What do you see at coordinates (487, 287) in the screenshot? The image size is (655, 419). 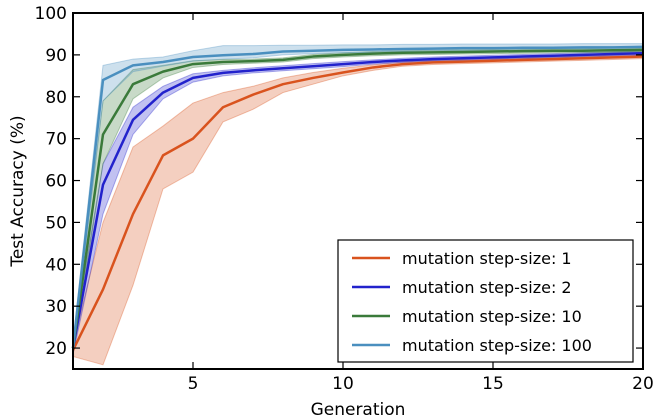 I see `legend-entry-2: mutation step-size: 2` at bounding box center [487, 287].